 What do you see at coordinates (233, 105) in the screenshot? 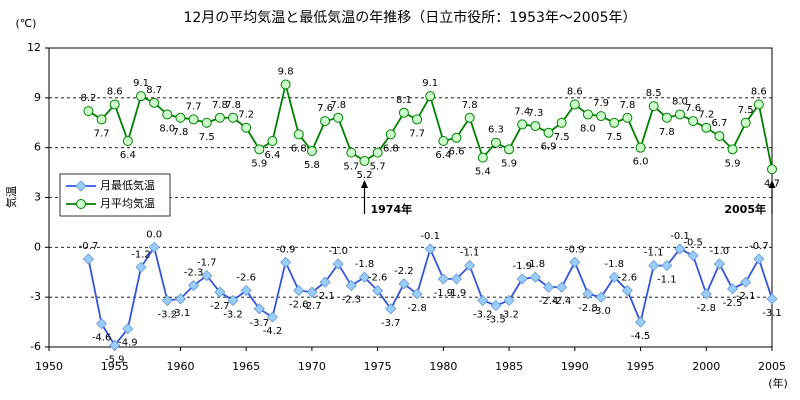
I see `data-label: 7.8` at bounding box center [233, 105].